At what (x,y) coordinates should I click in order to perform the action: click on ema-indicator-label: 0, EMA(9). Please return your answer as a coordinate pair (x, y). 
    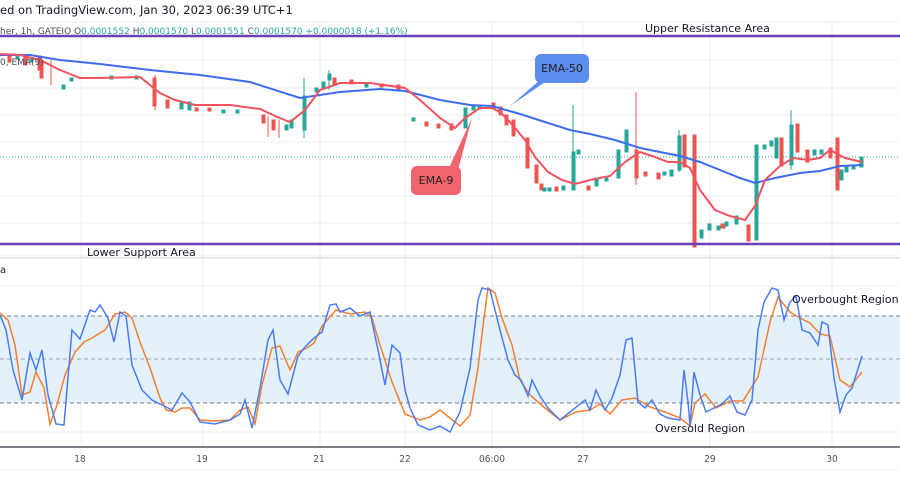
    Looking at the image, I should click on (22, 63).